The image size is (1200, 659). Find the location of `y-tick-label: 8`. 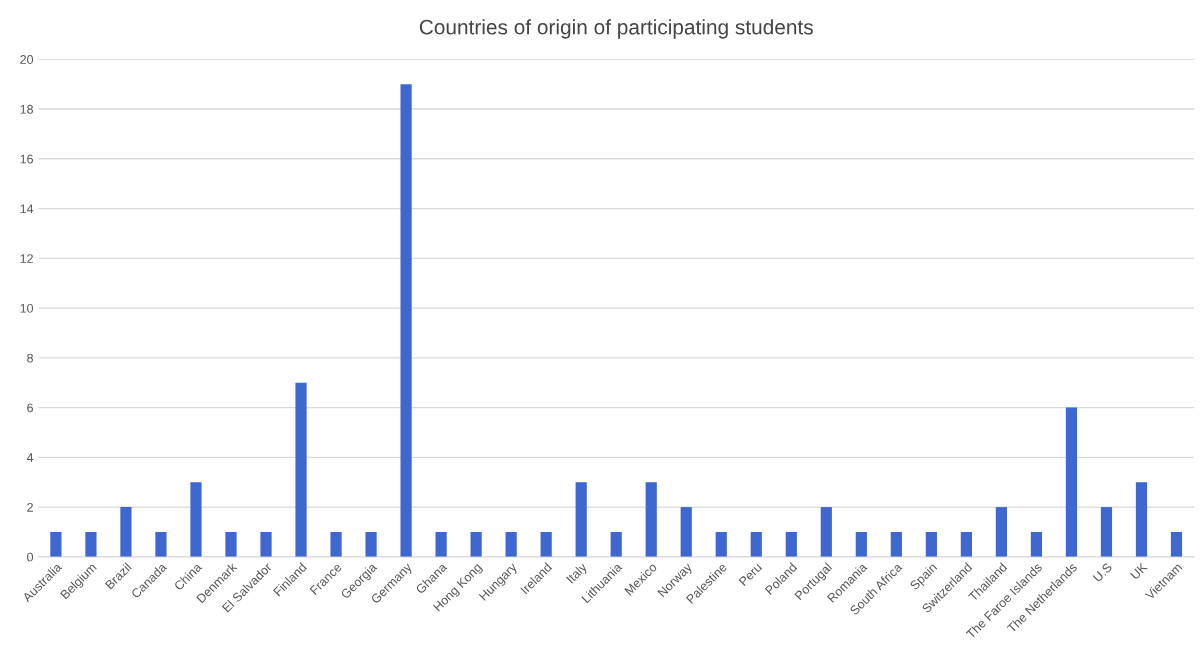

y-tick-label: 8 is located at coordinates (30, 358).